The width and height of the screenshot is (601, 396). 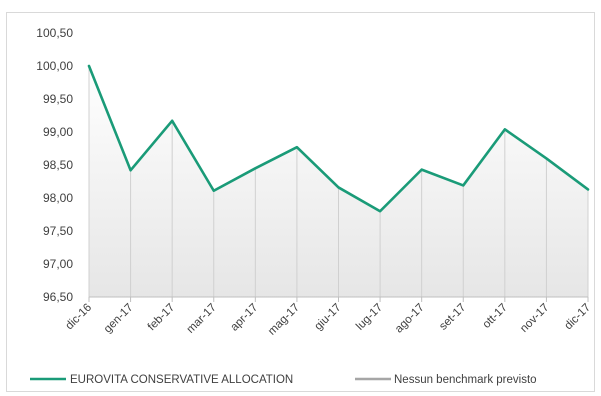 I want to click on x-tick-label: mar-17, so click(x=202, y=319).